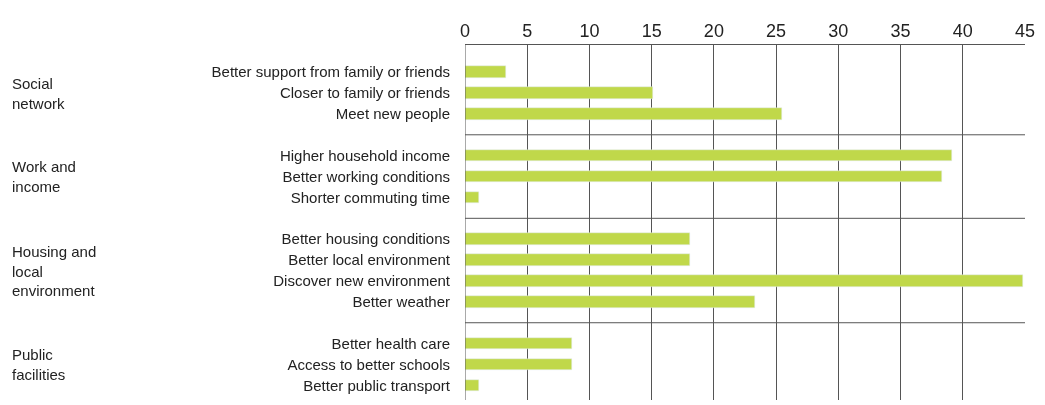 Image resolution: width=1045 pixels, height=405 pixels. Describe the element at coordinates (900, 30) in the screenshot. I see `x-tick-label: 35` at that location.